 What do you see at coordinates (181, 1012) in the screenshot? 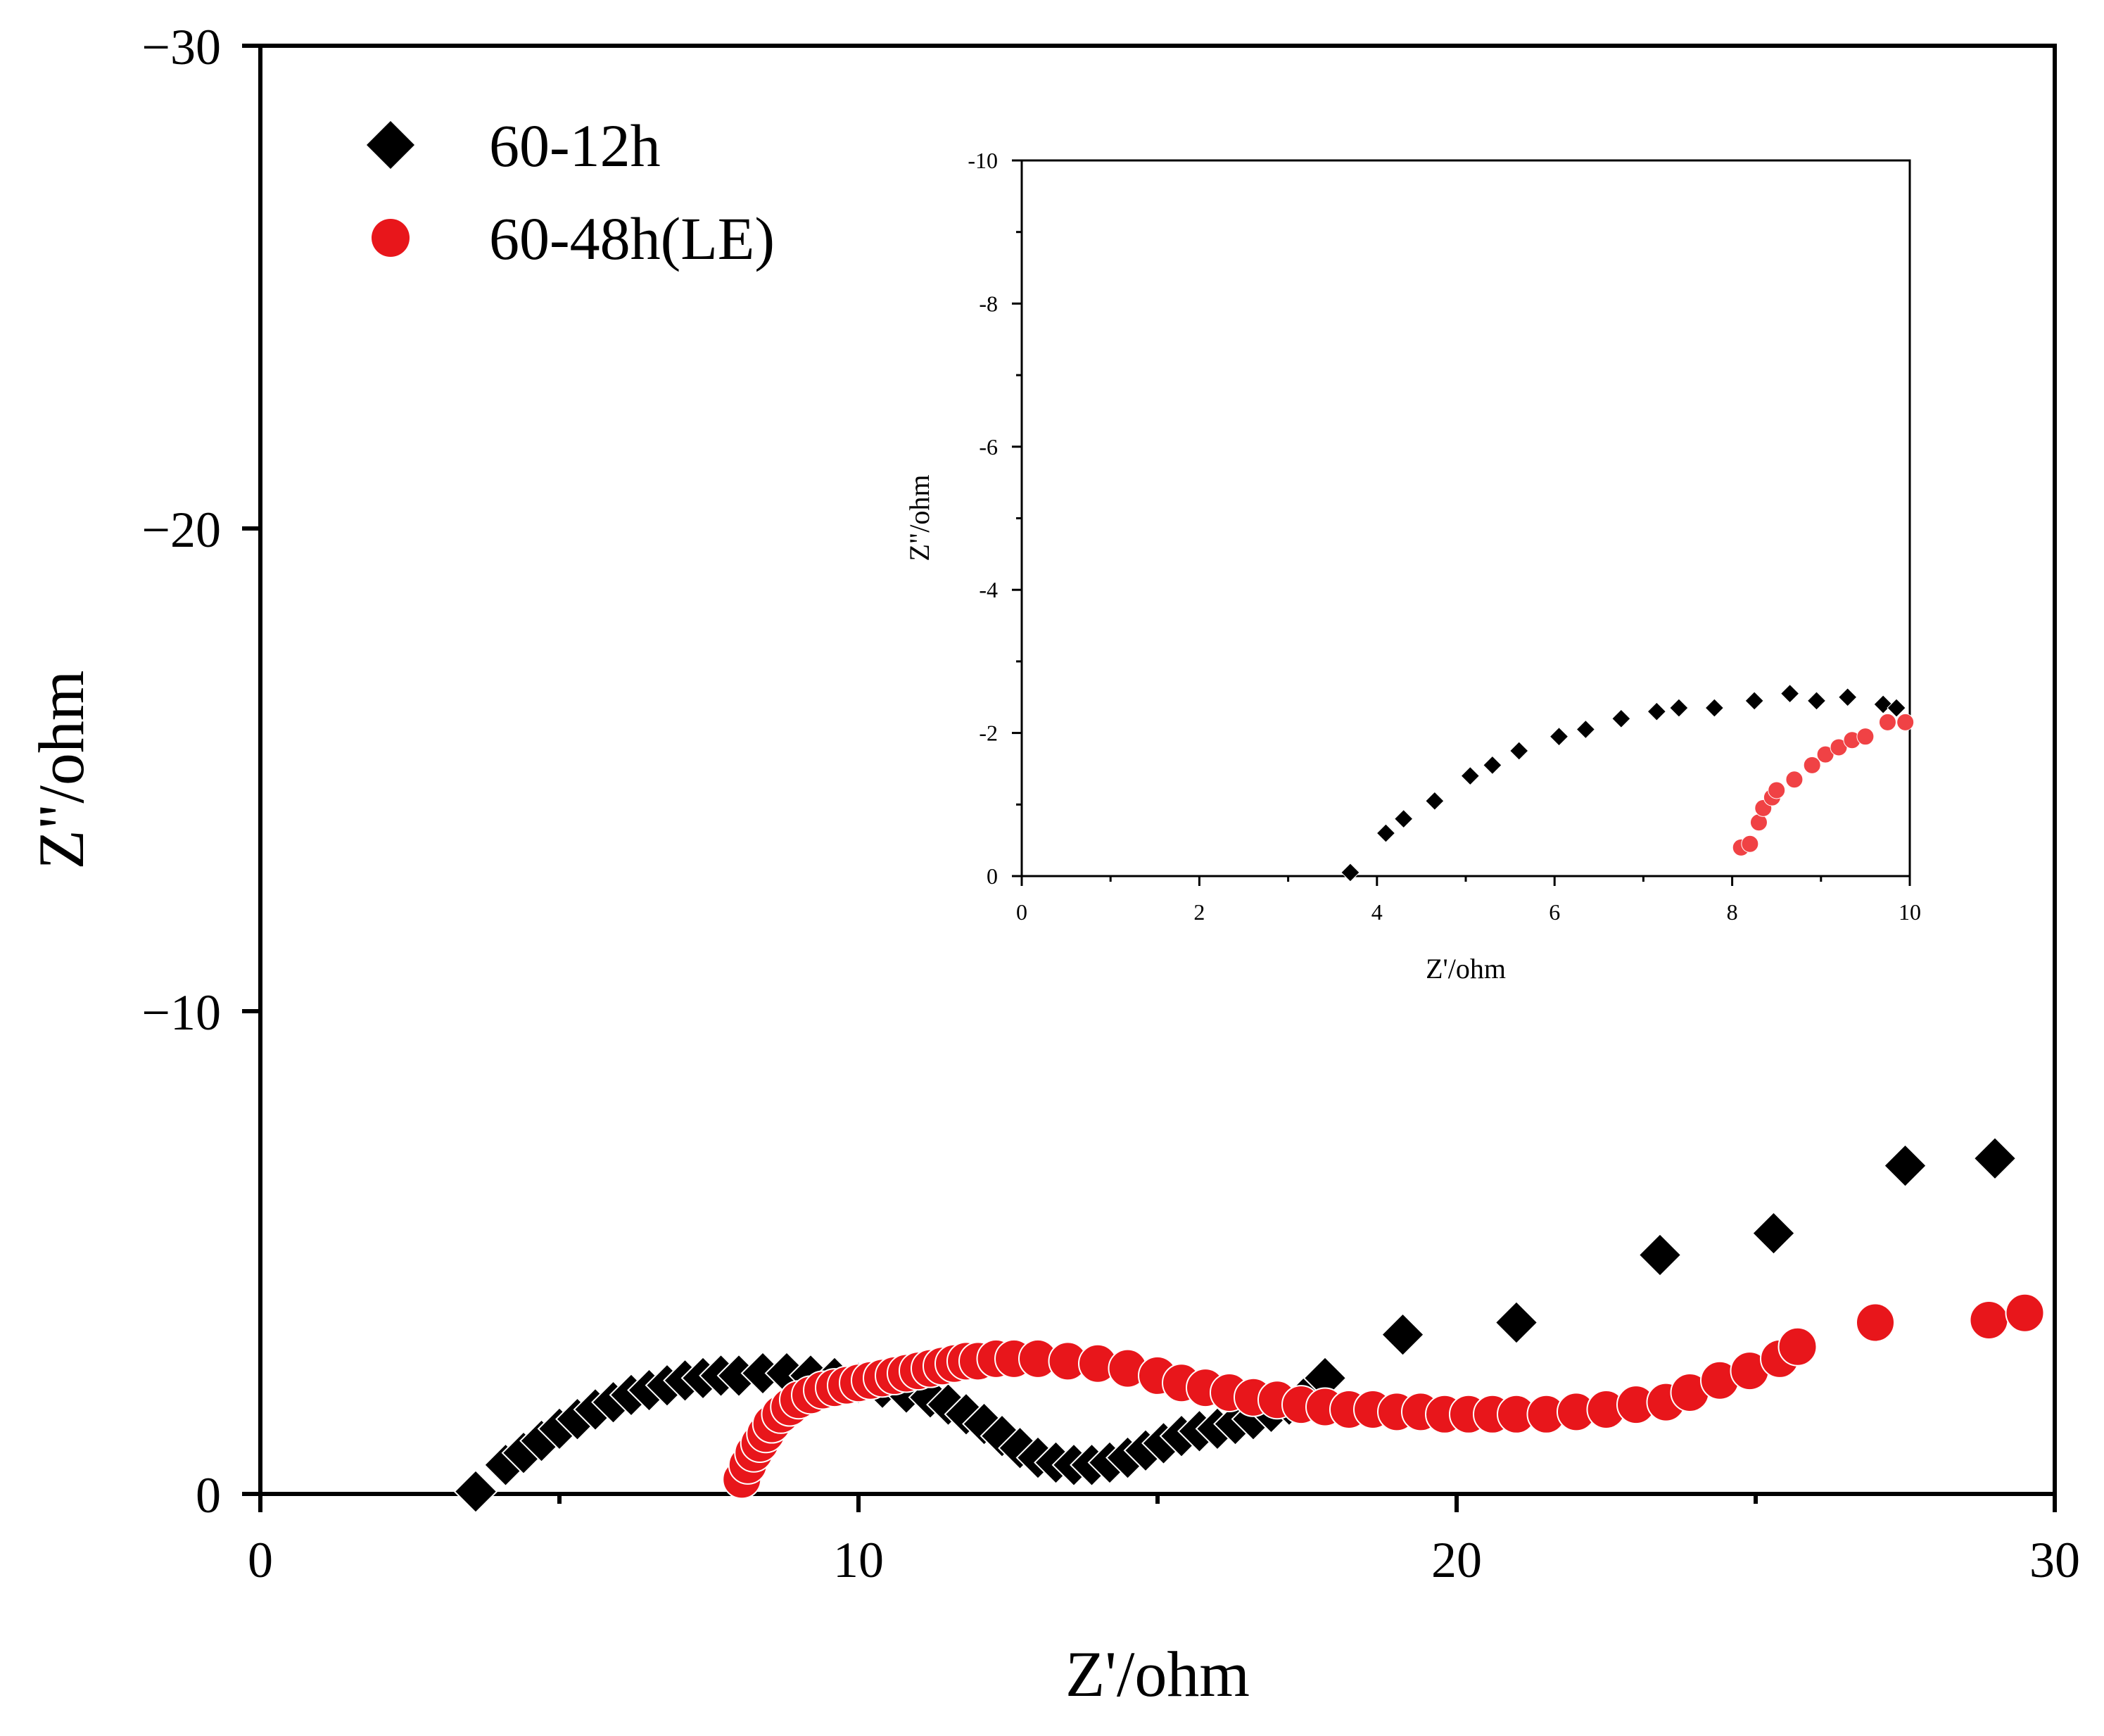
I see `main-y-tick-label: −10` at bounding box center [181, 1012].